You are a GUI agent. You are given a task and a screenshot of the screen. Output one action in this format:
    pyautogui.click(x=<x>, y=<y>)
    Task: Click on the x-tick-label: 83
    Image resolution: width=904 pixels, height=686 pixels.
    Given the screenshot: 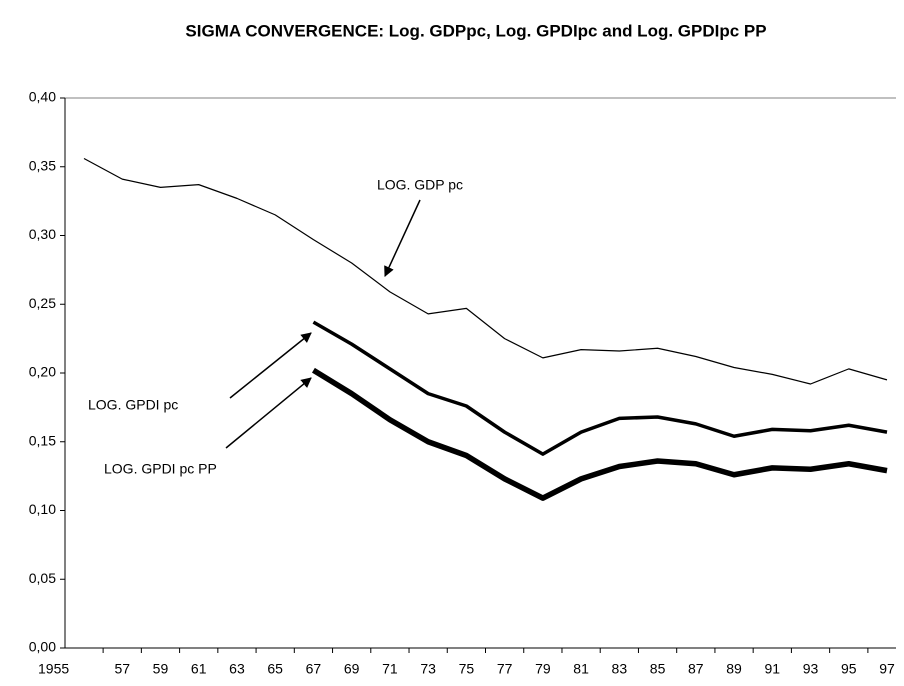 What is the action you would take?
    pyautogui.click(x=620, y=669)
    